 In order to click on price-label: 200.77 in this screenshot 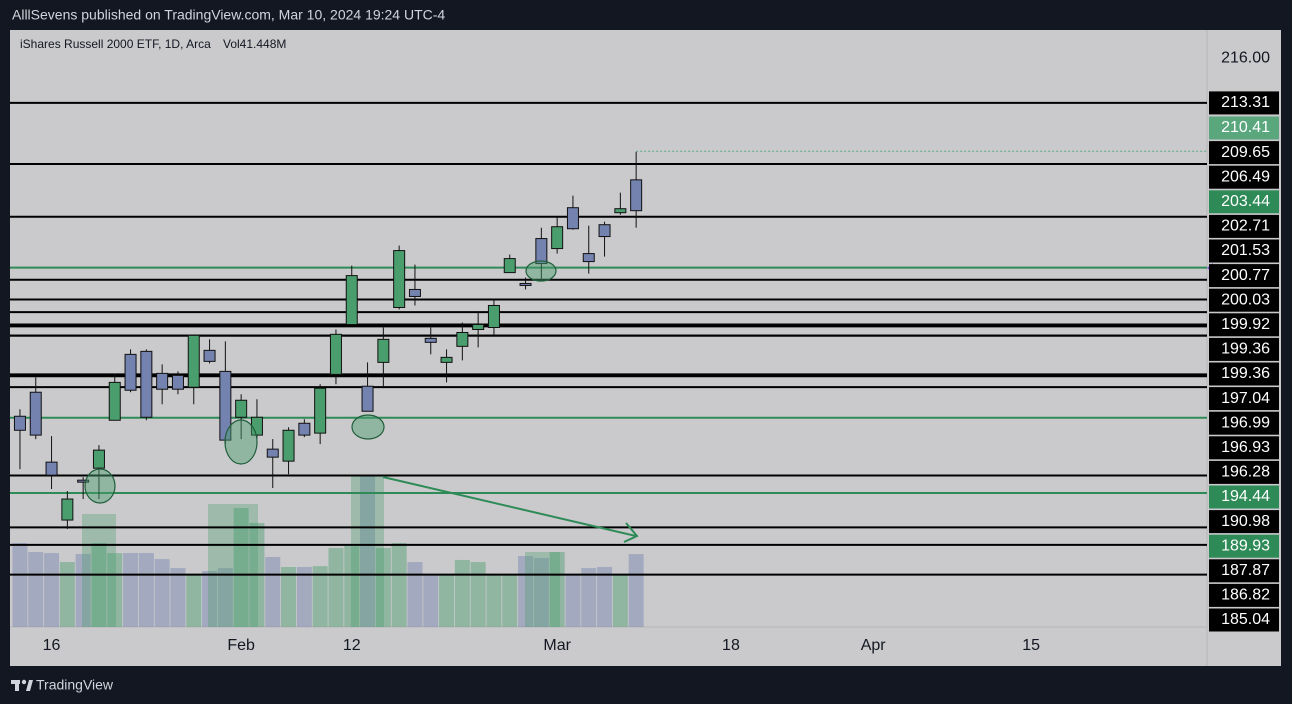, I will do `click(1245, 275)`.